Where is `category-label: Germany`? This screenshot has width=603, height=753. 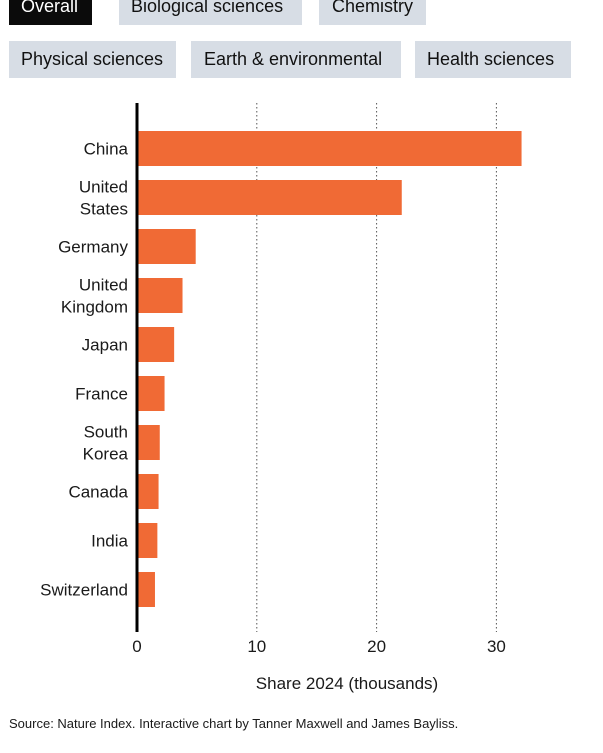 category-label: Germany is located at coordinates (93, 247).